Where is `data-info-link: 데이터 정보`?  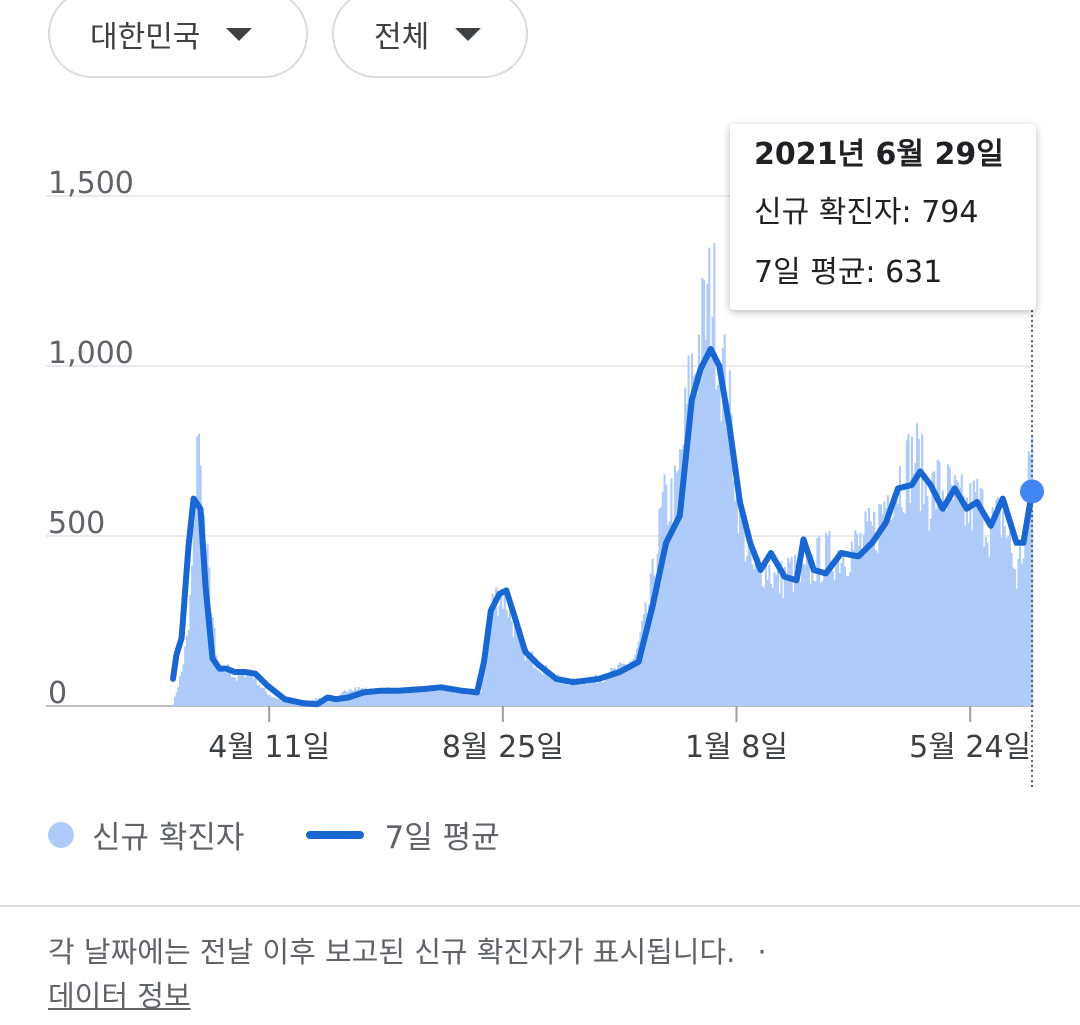 data-info-link: 데이터 정보 is located at coordinates (119, 996).